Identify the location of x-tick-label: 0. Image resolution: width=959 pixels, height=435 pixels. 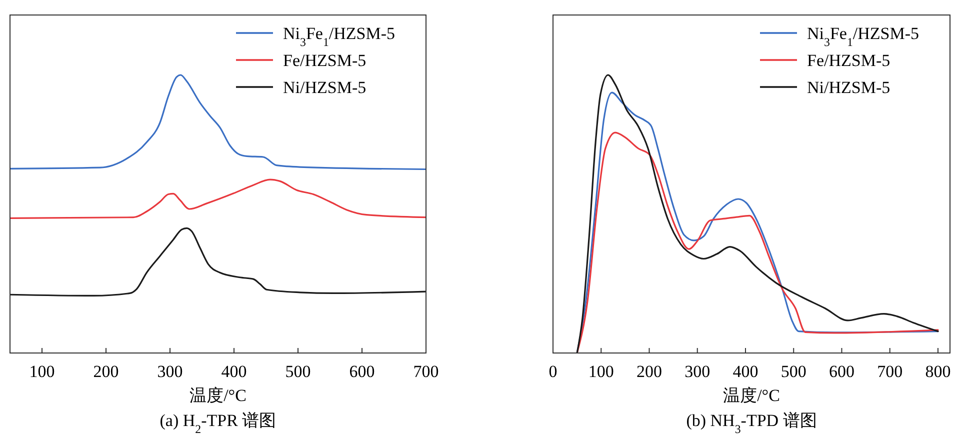
(553, 371).